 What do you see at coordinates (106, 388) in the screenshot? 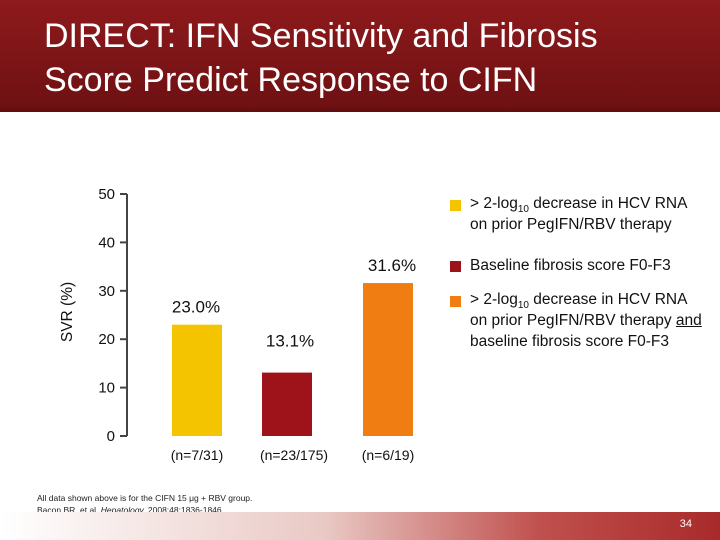
I see `y-tick-label: 10` at bounding box center [106, 388].